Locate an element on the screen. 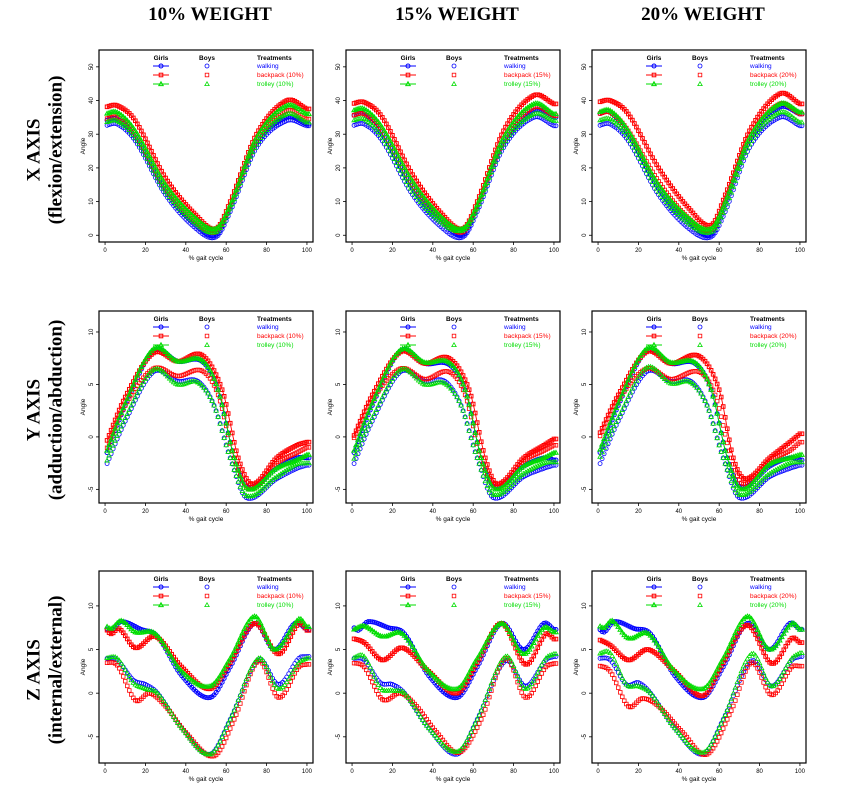 This screenshot has width=848, height=798. legend-marker-boys-trolley is located at coordinates (207, 345).